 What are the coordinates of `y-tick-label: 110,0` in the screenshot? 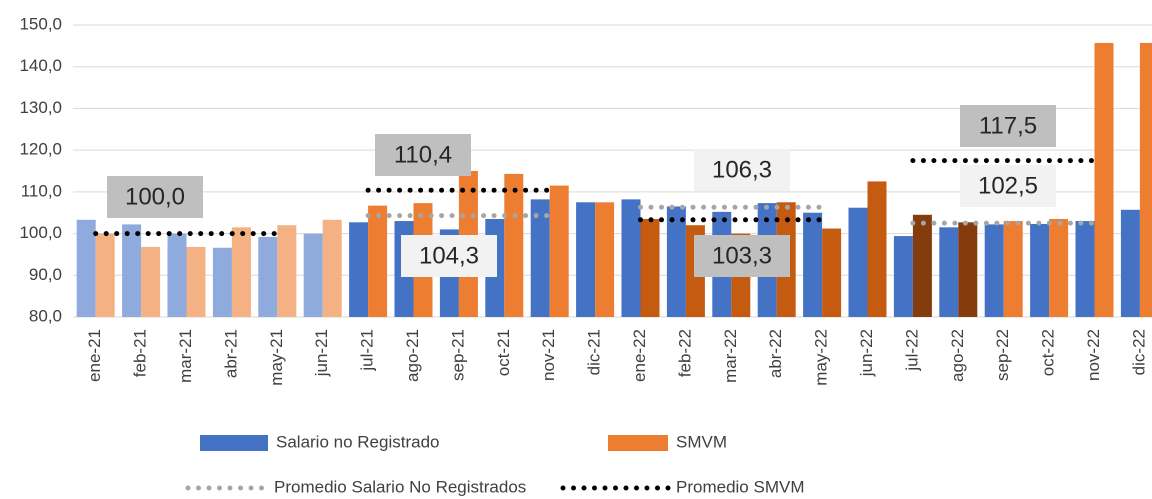 It's located at (41, 190).